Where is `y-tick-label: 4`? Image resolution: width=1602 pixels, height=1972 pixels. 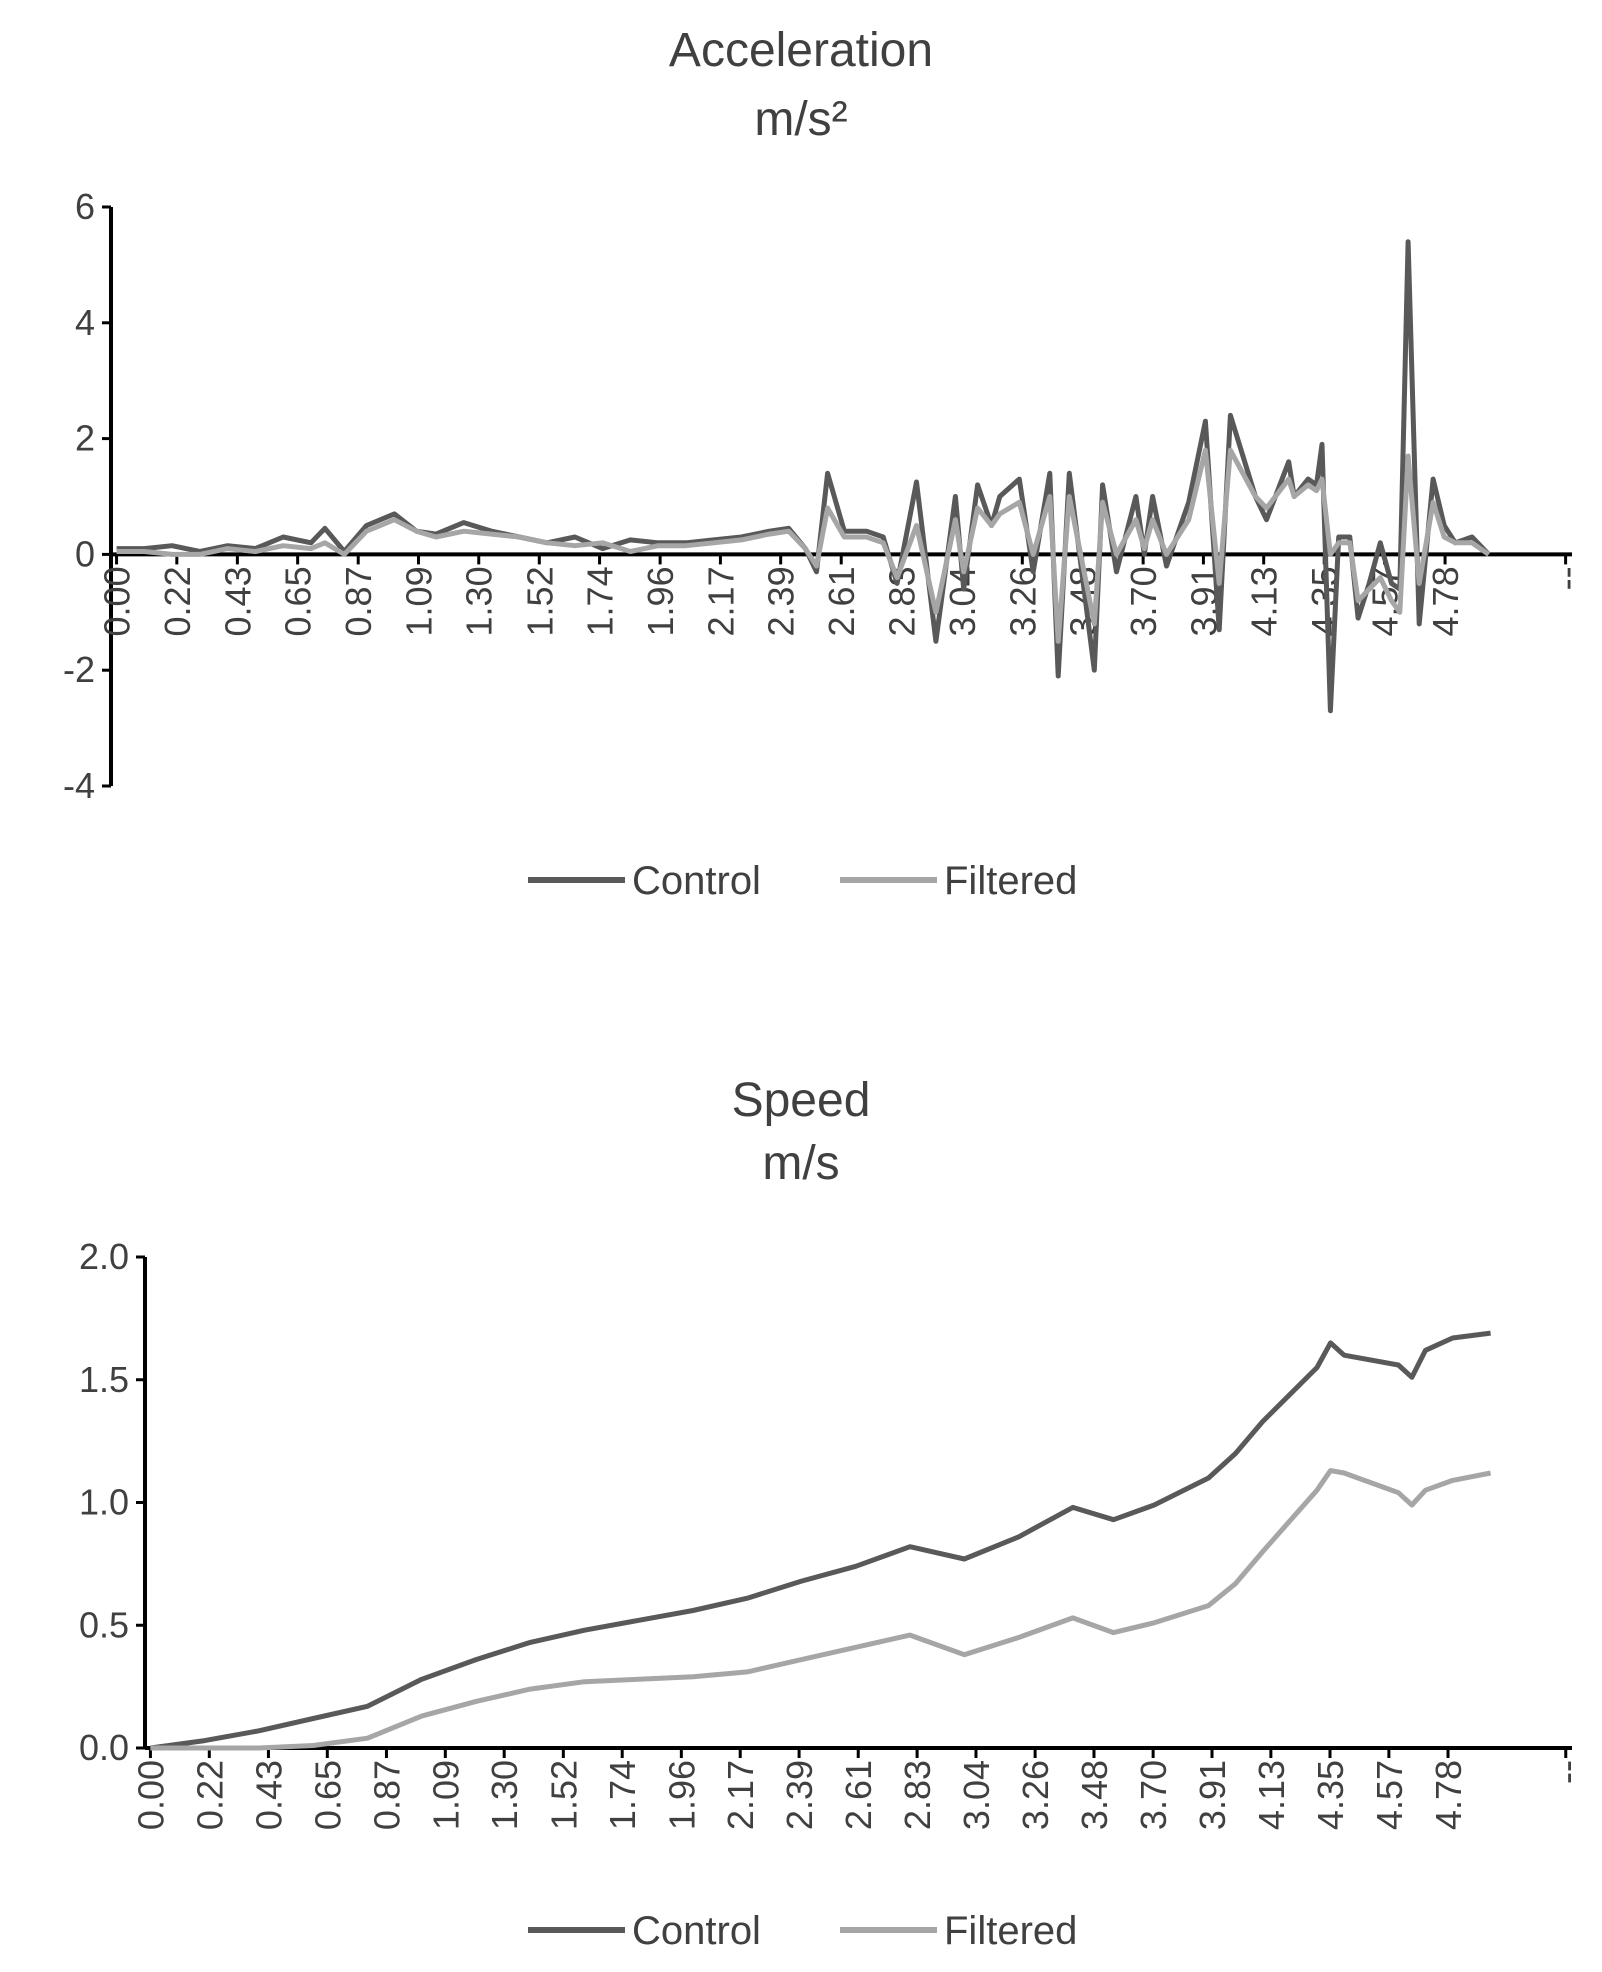 y-tick-label: 4 is located at coordinates (85, 322).